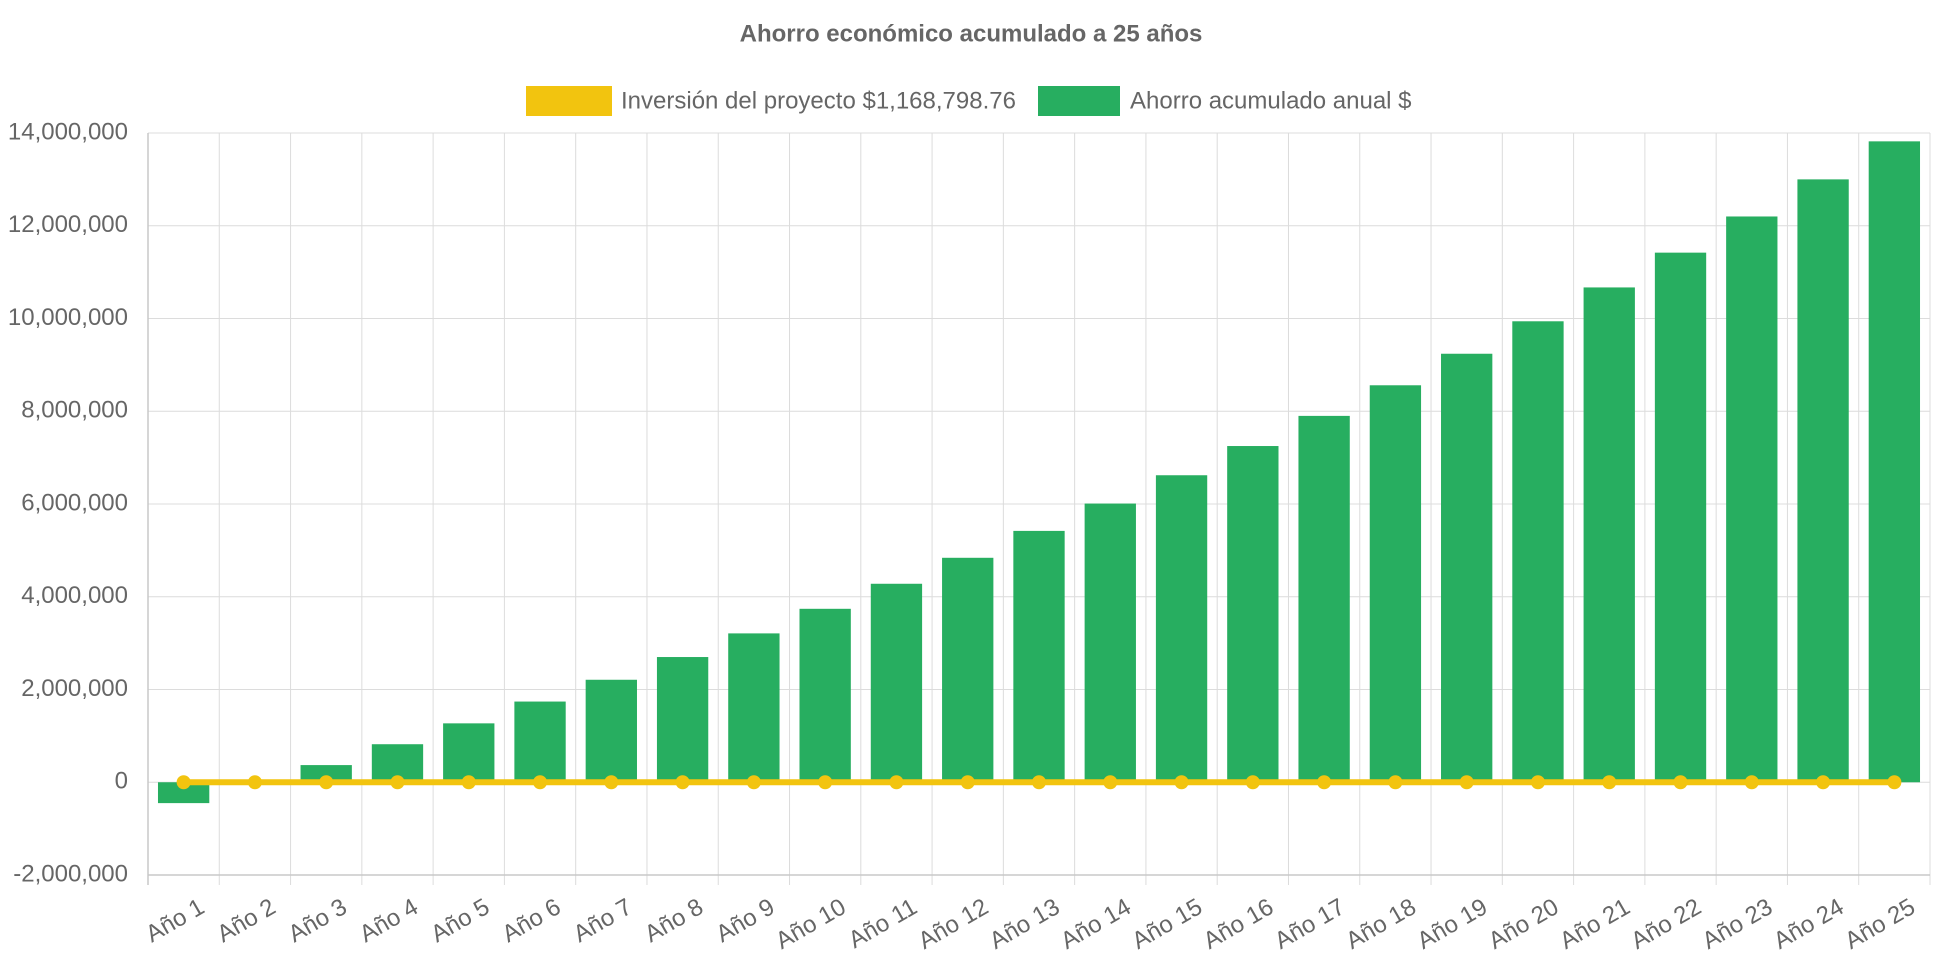 The width and height of the screenshot is (1942, 970). I want to click on y-tick-label: 8,000,000, so click(74, 410).